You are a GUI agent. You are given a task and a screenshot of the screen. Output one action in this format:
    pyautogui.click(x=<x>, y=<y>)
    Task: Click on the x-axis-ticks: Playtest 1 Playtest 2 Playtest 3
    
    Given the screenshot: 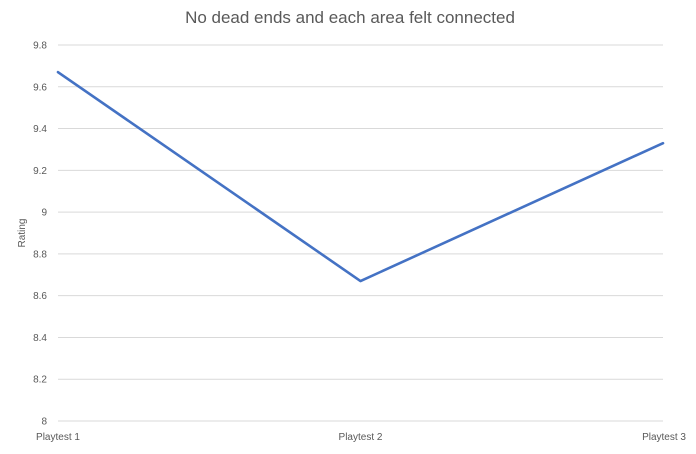 What is the action you would take?
    pyautogui.click(x=361, y=437)
    